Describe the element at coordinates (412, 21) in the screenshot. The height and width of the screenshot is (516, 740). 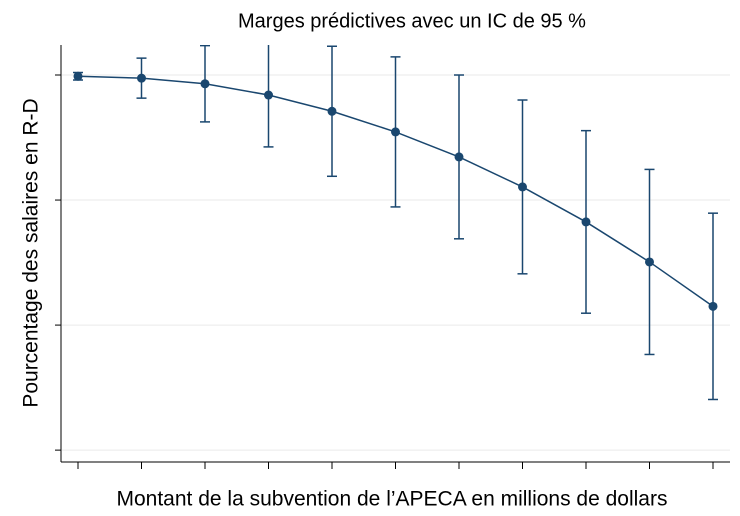
I see `chart-title: Marges prédictives avec un IC de 95 %` at that location.